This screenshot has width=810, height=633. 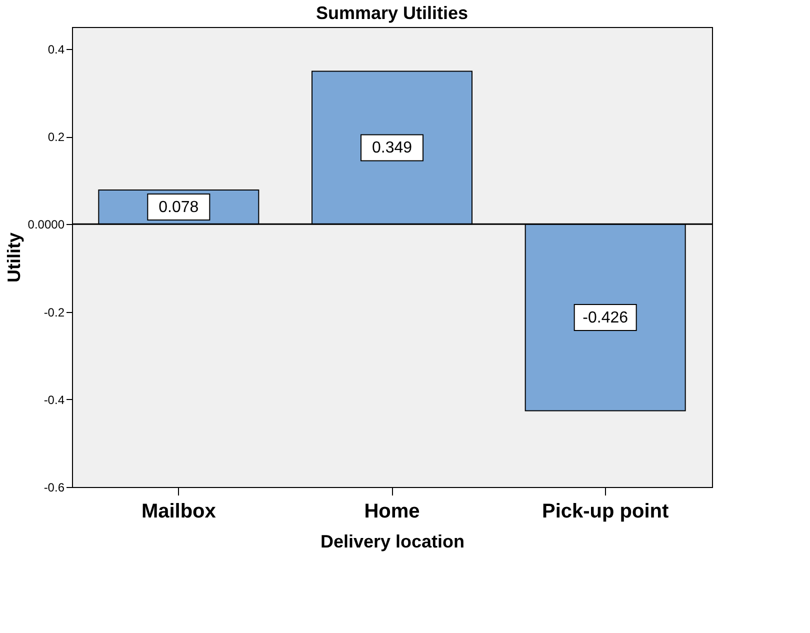 I want to click on x-axis-title: Delivery location, so click(x=392, y=542).